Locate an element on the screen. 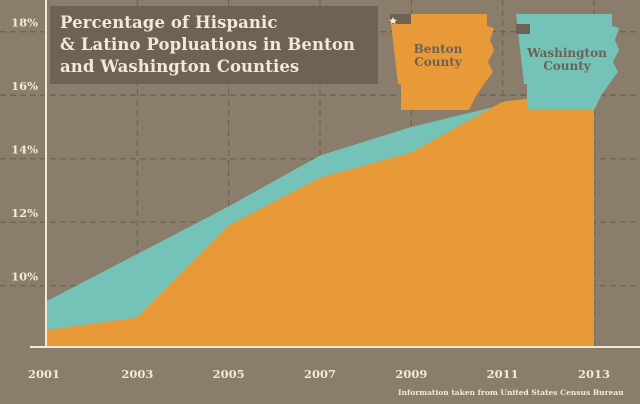 The image size is (640, 404). washington-county-highlight is located at coordinates (523, 29).